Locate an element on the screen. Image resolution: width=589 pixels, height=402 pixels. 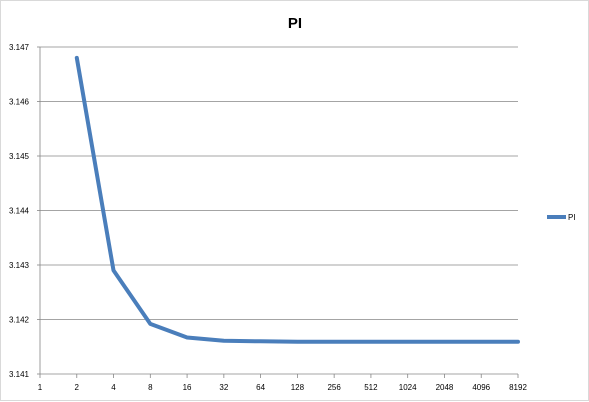
y-tick-label: 3.141 is located at coordinates (19, 374).